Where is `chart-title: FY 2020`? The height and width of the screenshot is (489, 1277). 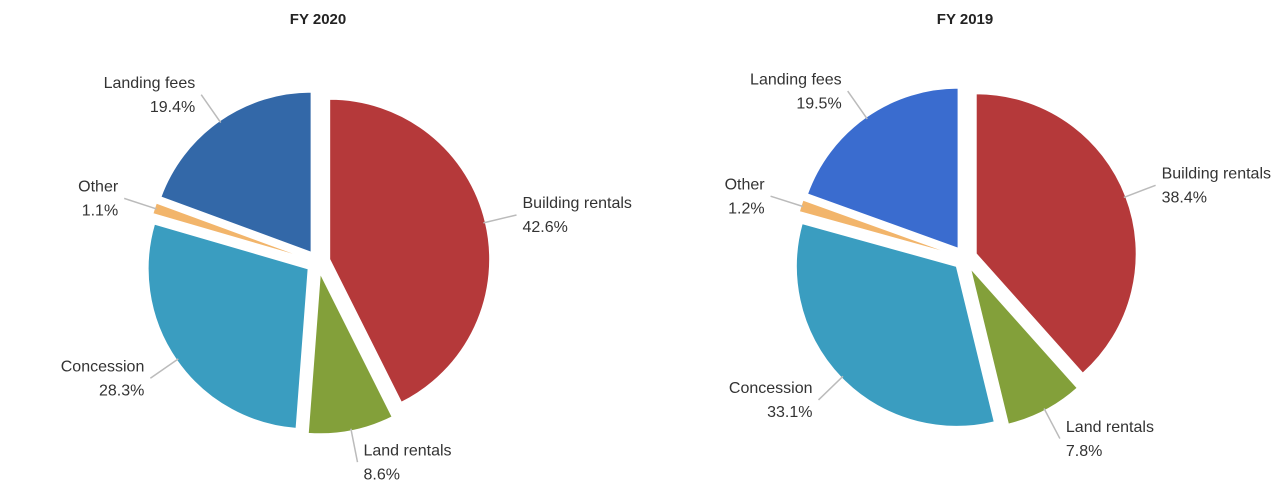
chart-title: FY 2020 is located at coordinates (318, 19).